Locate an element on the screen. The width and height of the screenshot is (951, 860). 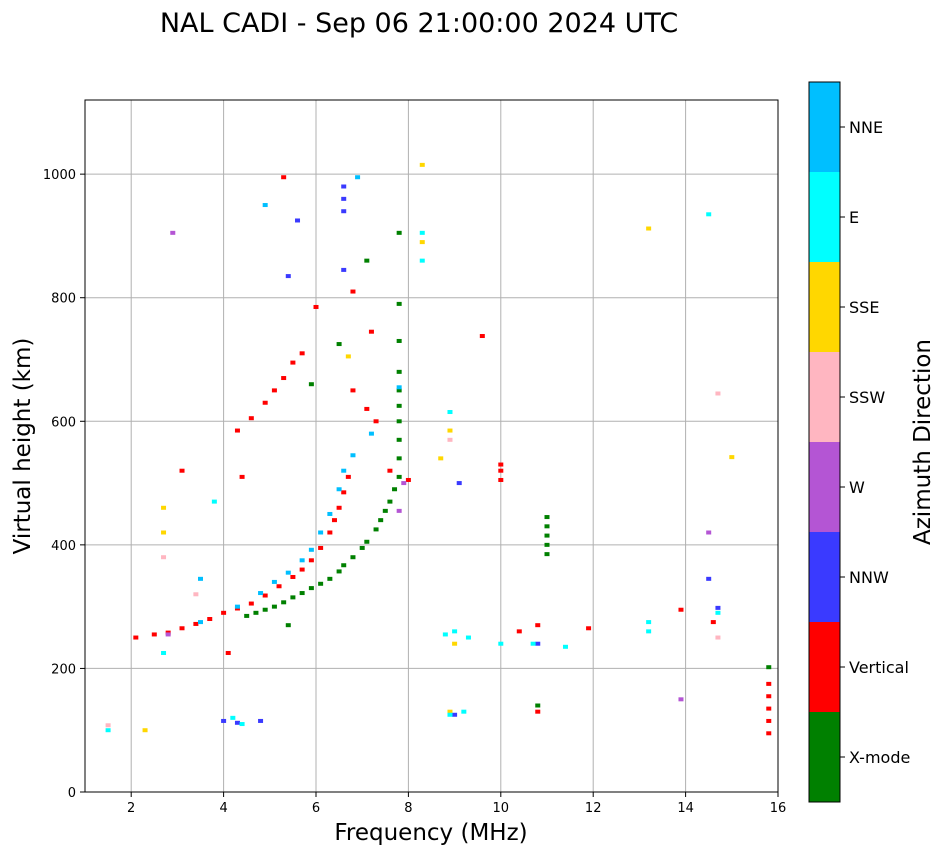
colorbar-tick-label: NNE is located at coordinates (866, 127).